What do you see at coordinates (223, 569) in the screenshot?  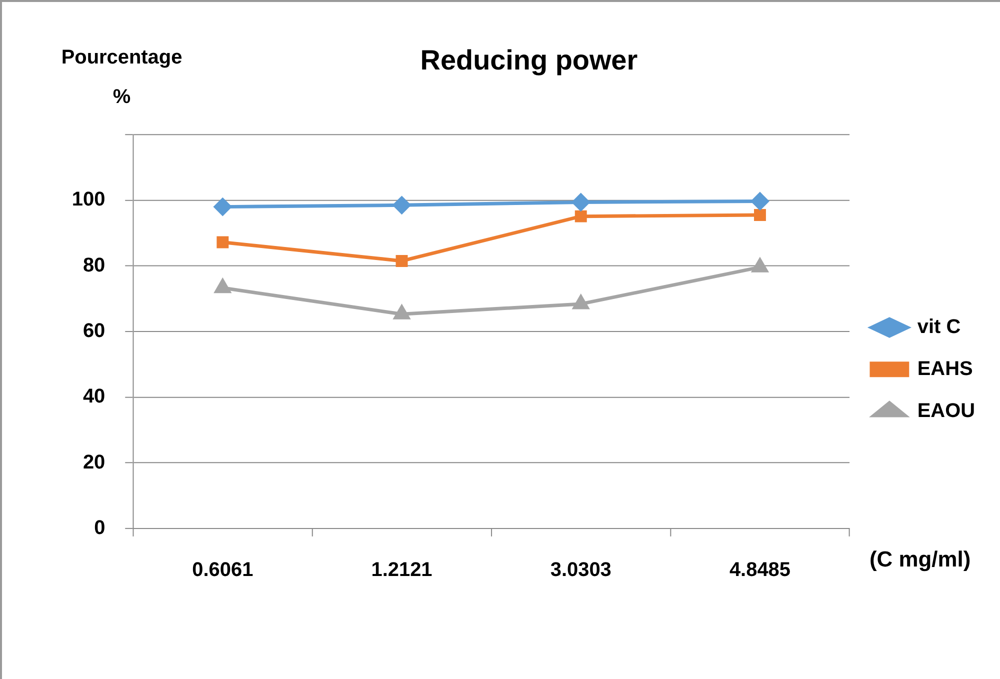 I see `x-tick-label: 0.6061` at bounding box center [223, 569].